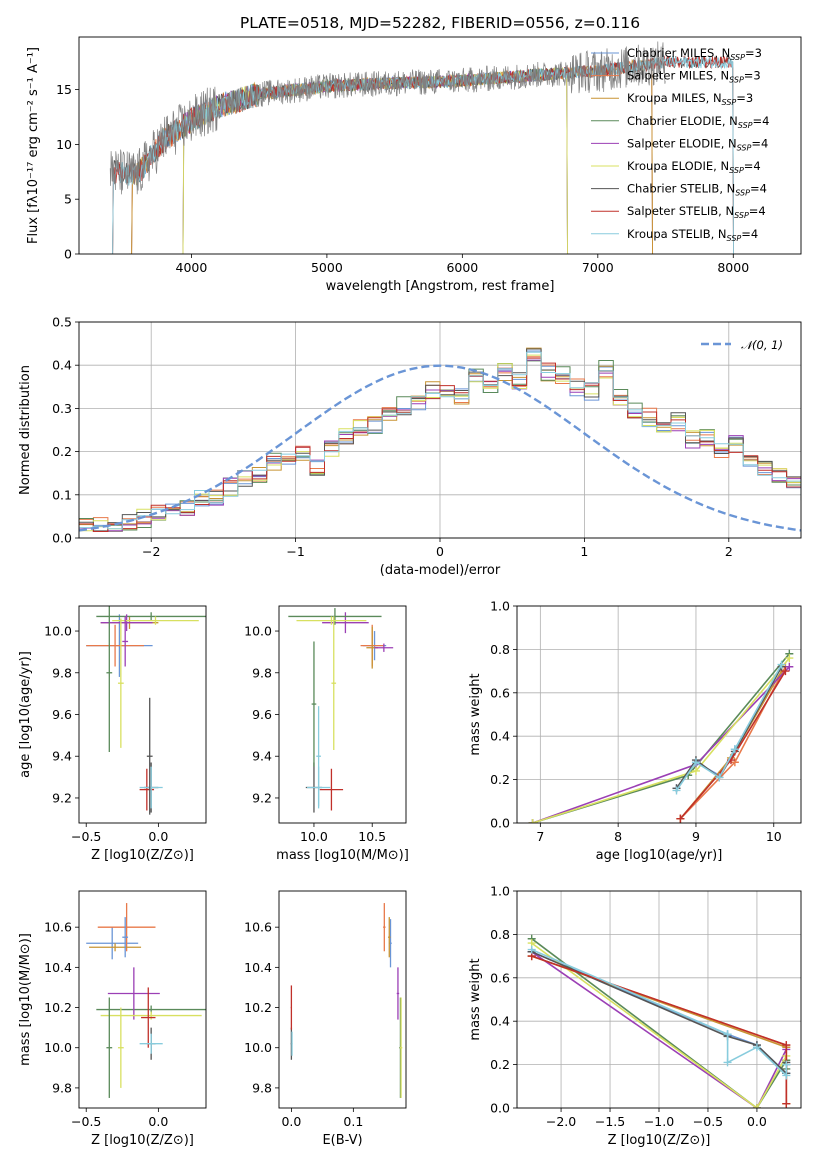 This screenshot has width=819, height=1170. I want to click on x-tick-label: 6000, so click(462, 267).